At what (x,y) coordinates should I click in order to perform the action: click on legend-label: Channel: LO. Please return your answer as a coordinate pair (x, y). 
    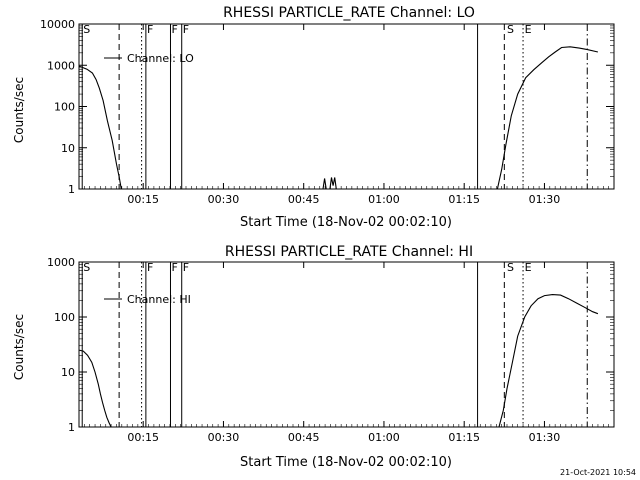
    Looking at the image, I should click on (160, 58).